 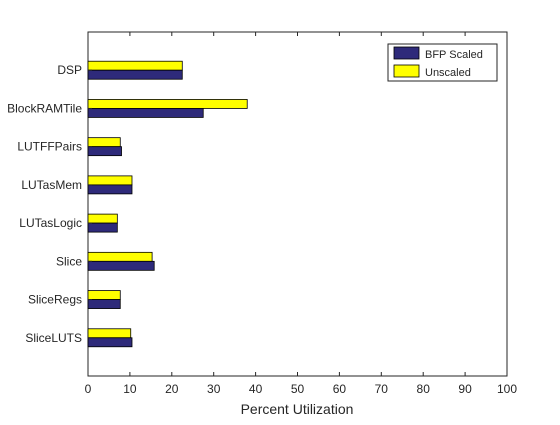 I want to click on y-tick-label-lutaslogic: LUTasLogic, so click(x=50, y=223).